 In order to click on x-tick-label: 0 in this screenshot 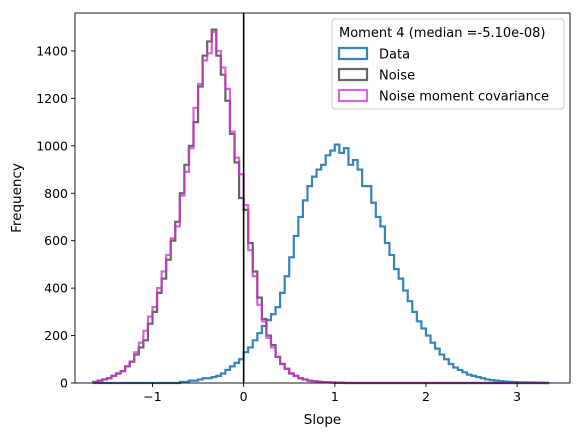, I will do `click(244, 396)`.